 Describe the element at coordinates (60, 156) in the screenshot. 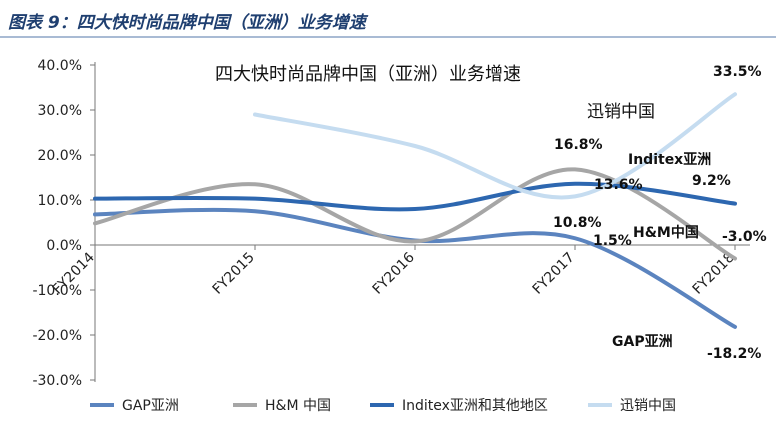

I see `y-tick-label: 20.0%` at that location.